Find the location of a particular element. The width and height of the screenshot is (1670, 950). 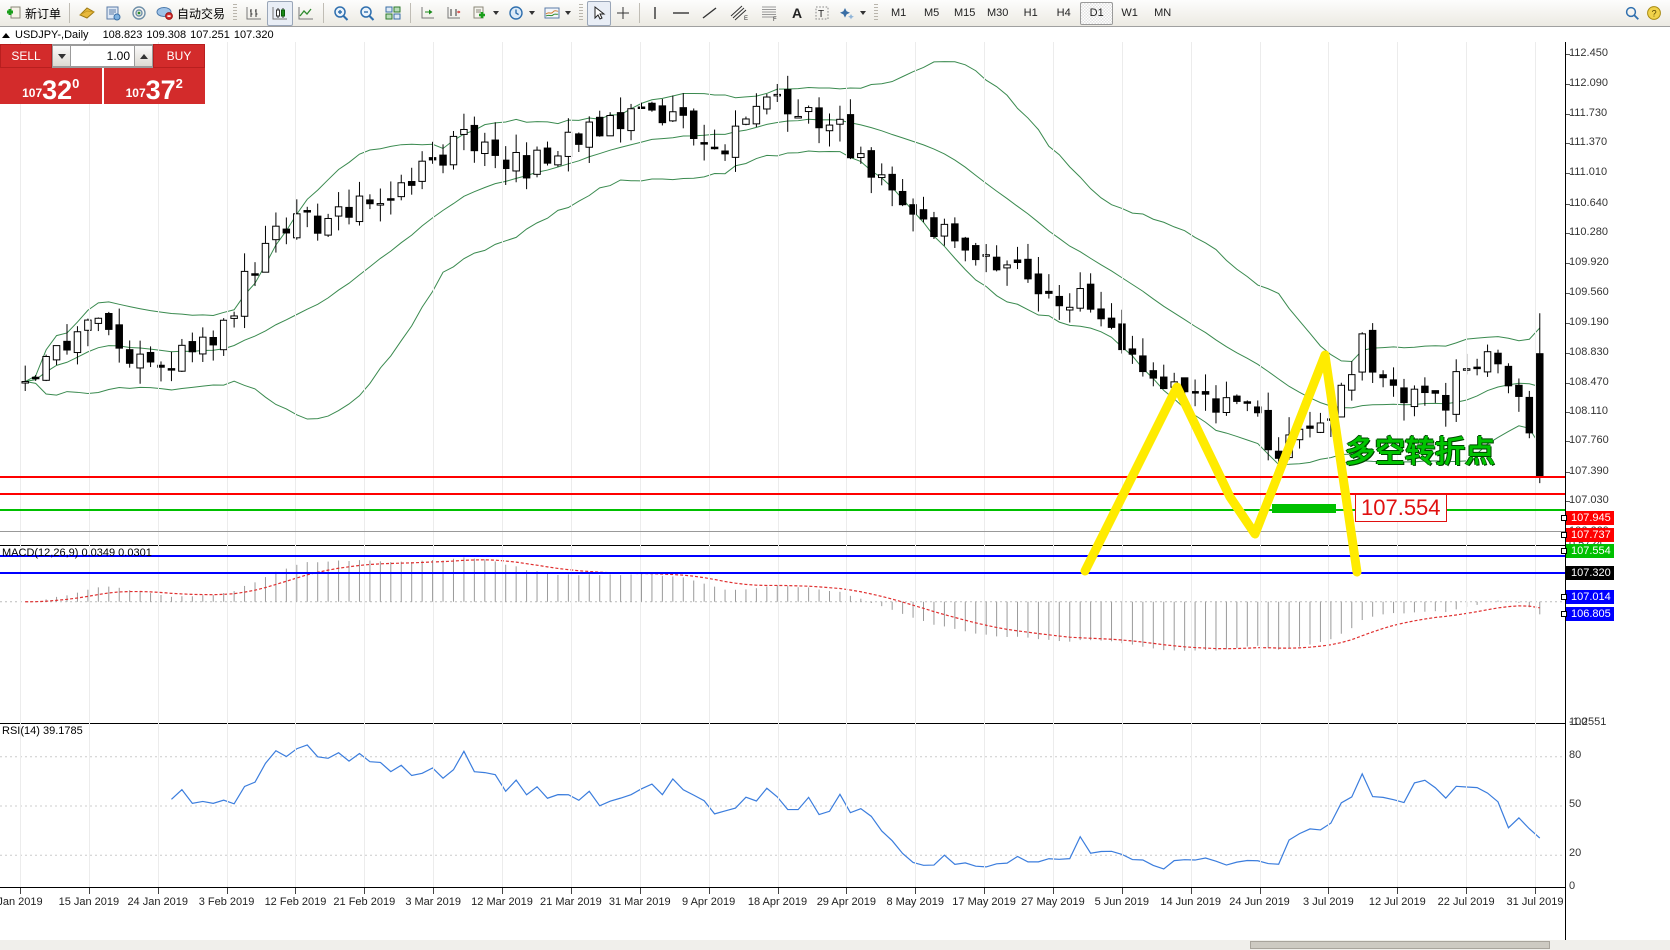

candlestick-chart-button is located at coordinates (280, 13).